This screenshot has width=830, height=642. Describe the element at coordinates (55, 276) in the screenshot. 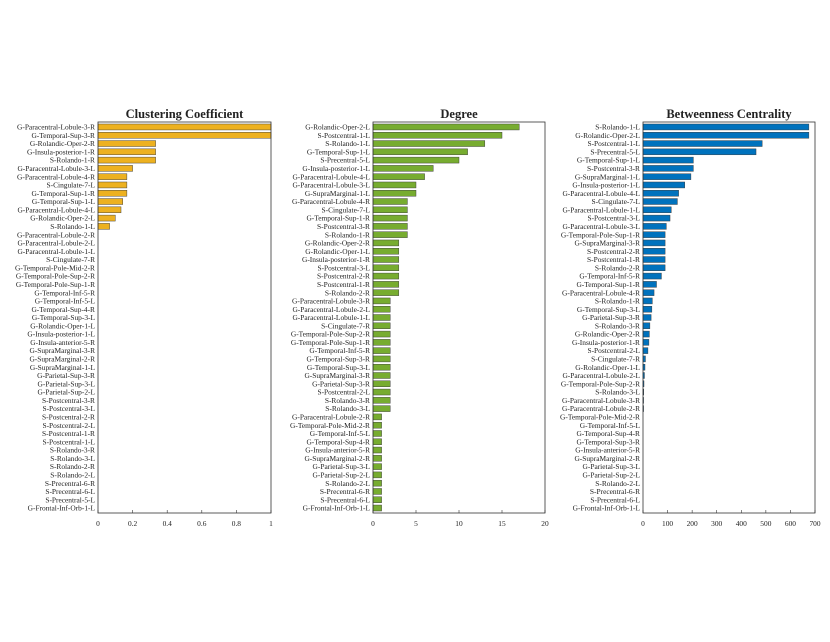

I see `category-label: G-Temporal-Pole-Sup-2-R` at that location.